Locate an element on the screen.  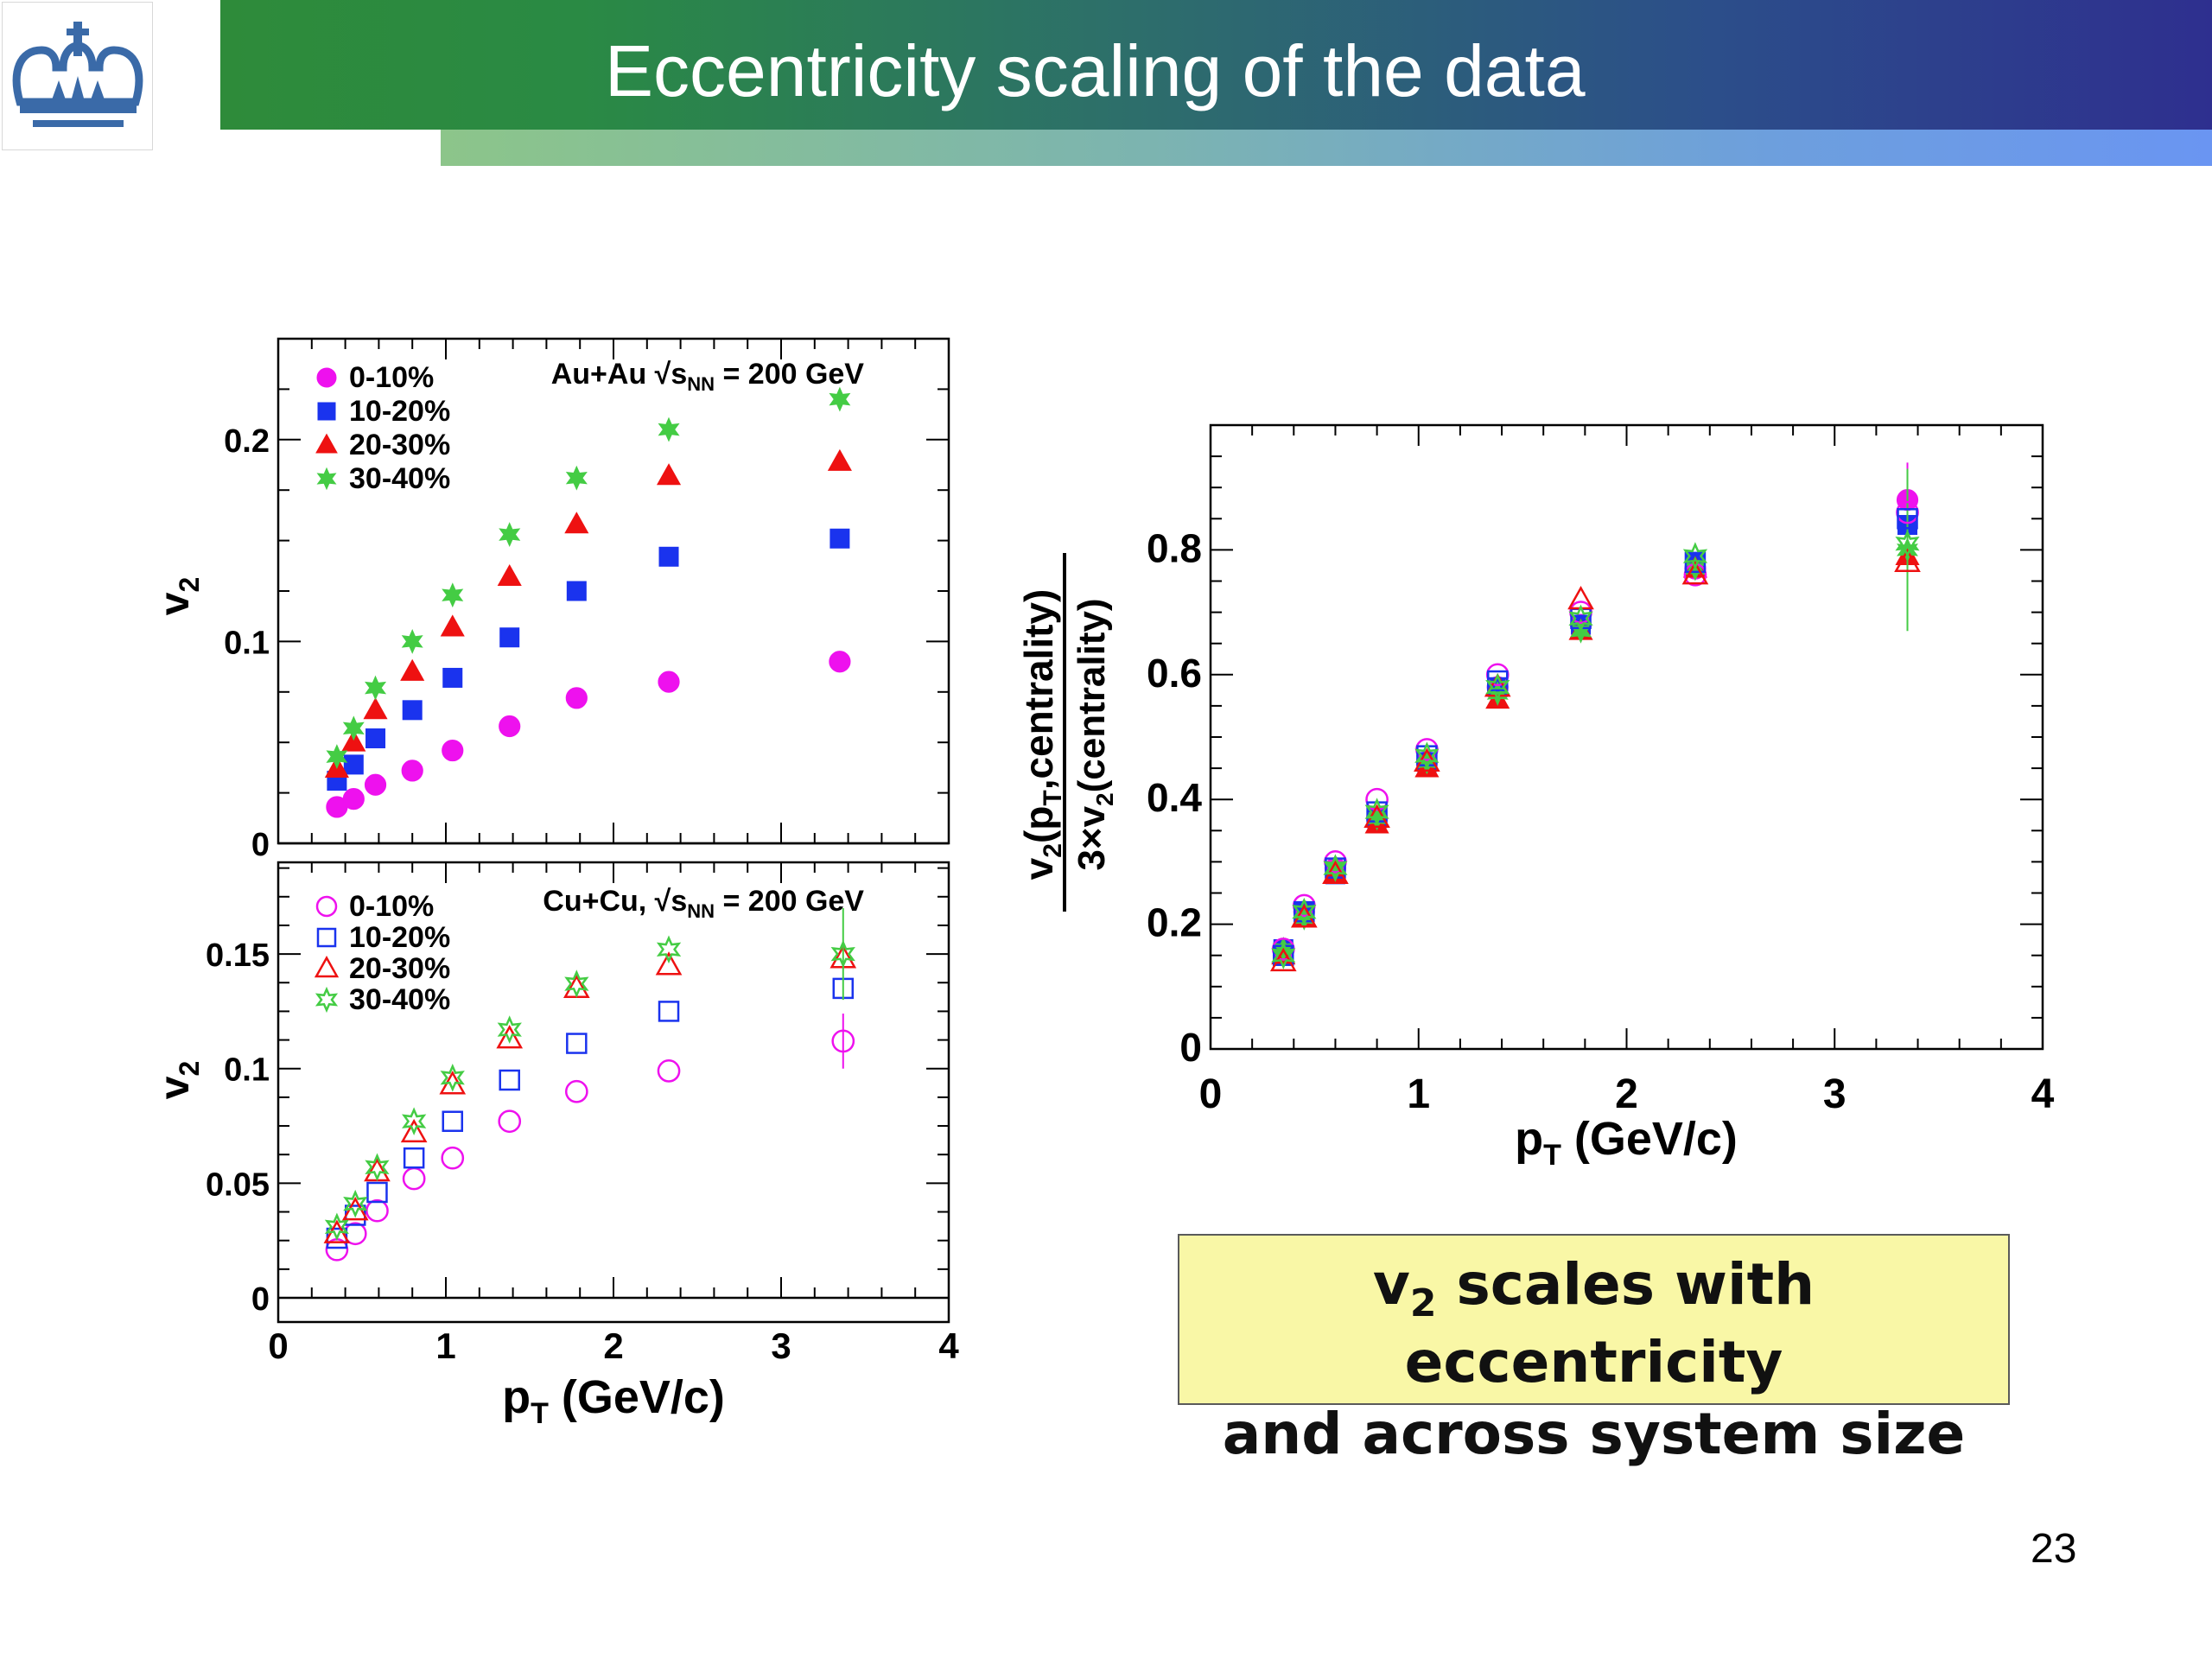
right-chart-xlabel: pT (GeV/c) is located at coordinates (1626, 1142).